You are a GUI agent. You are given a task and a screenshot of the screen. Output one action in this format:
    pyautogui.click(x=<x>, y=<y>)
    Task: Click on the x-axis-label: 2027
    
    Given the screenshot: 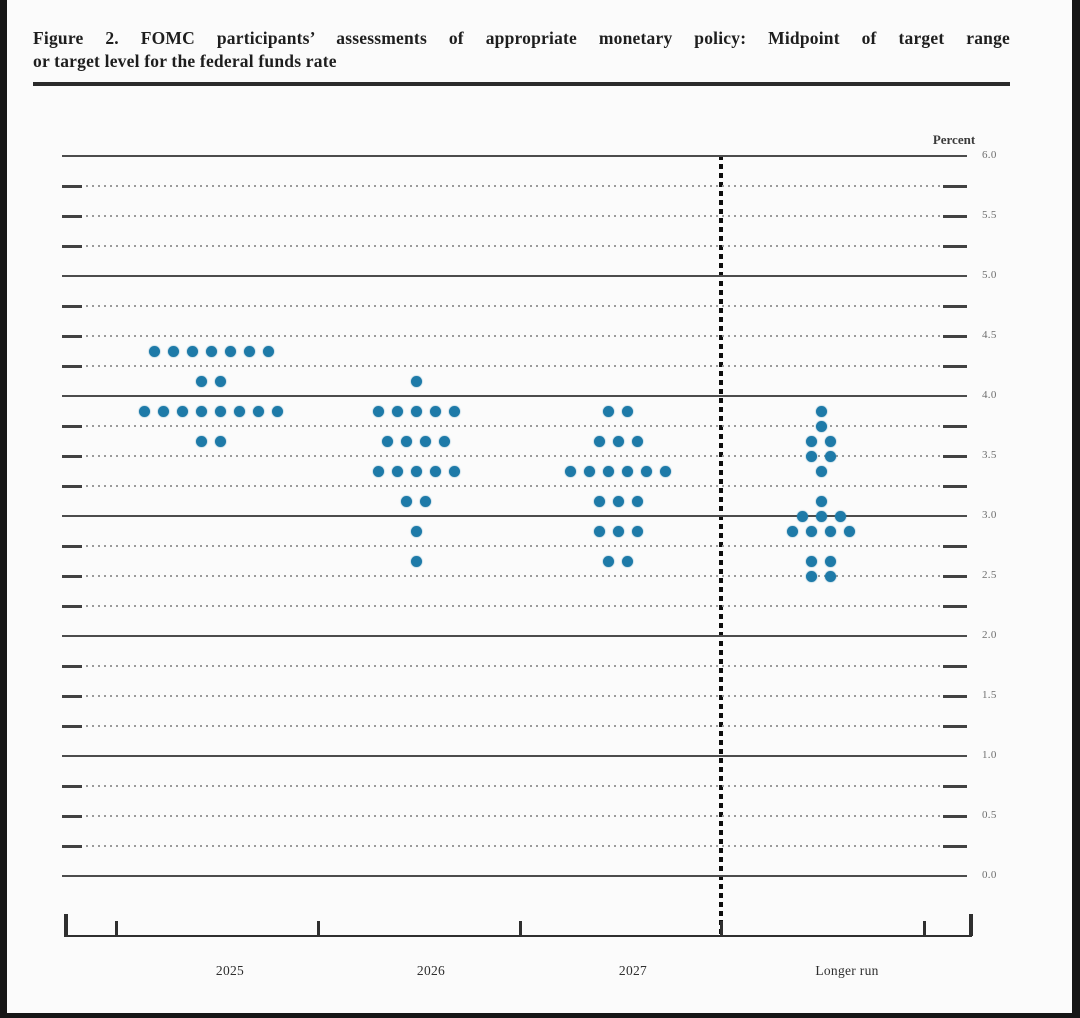 What is the action you would take?
    pyautogui.click(x=633, y=970)
    